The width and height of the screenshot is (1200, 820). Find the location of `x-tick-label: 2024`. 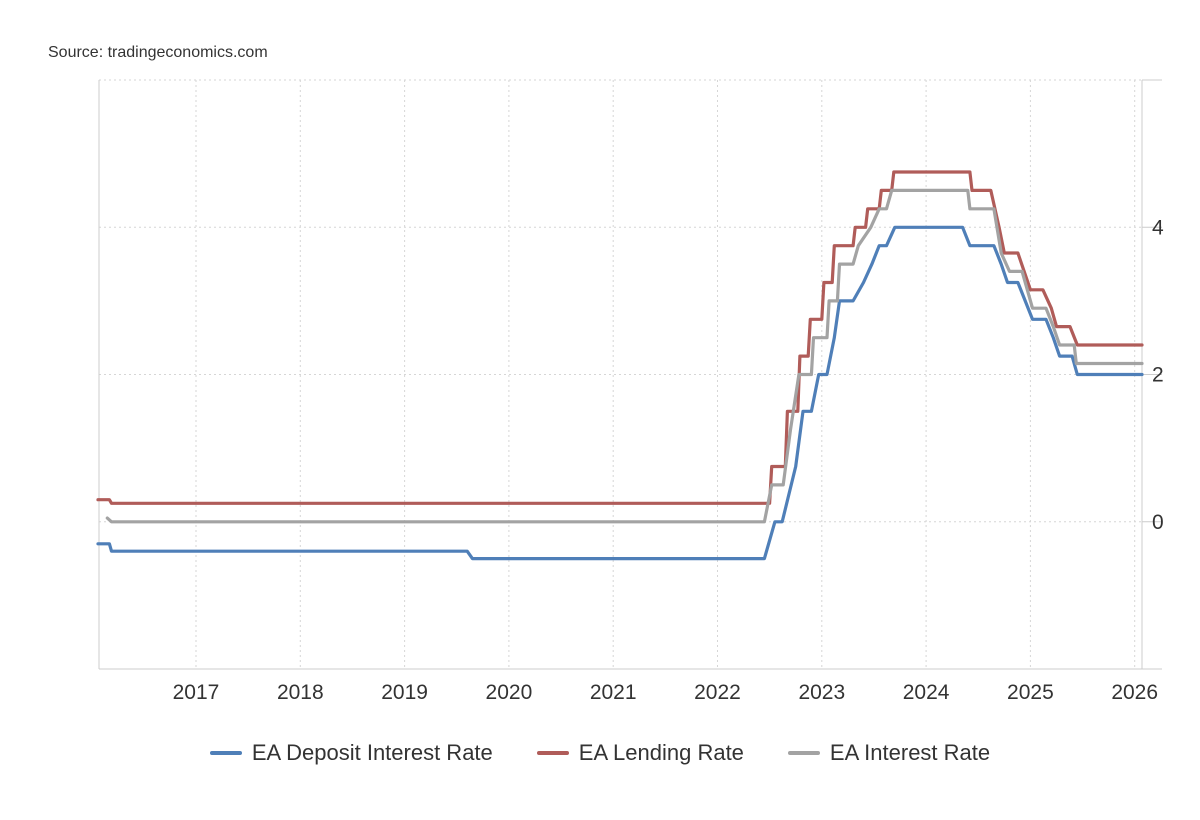

x-tick-label: 2024 is located at coordinates (926, 692).